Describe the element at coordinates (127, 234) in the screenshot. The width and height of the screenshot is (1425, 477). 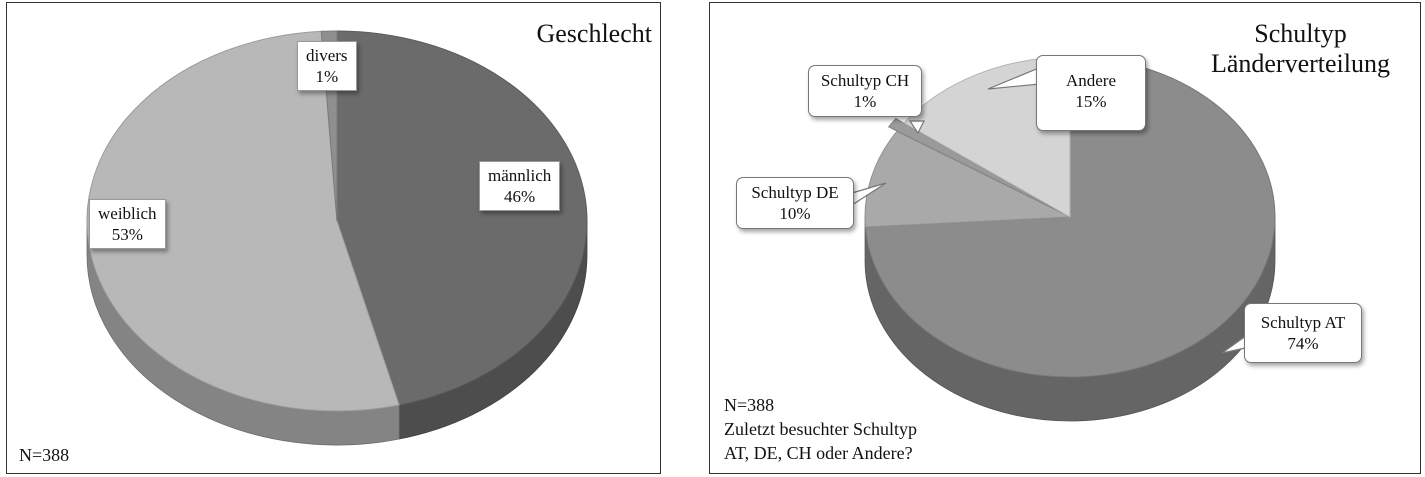
I see `slice-percent: 53%` at that location.